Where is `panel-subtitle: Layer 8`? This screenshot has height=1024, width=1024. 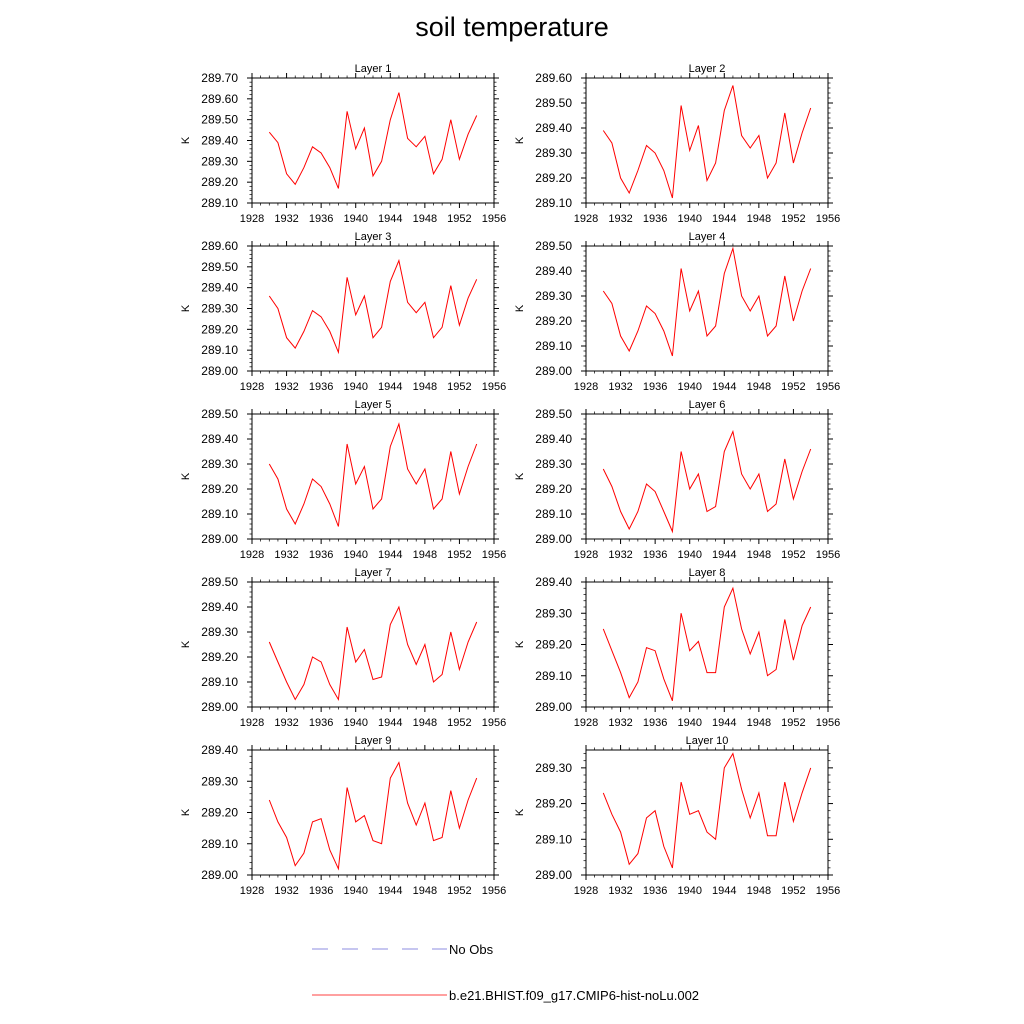 panel-subtitle: Layer 8 is located at coordinates (707, 573).